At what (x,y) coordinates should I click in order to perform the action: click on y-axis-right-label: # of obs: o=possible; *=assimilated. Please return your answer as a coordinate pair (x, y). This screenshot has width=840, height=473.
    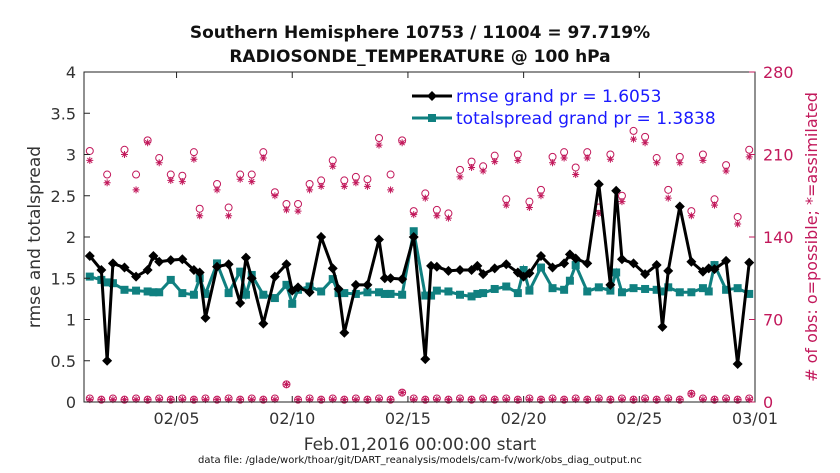
    Looking at the image, I should click on (811, 237).